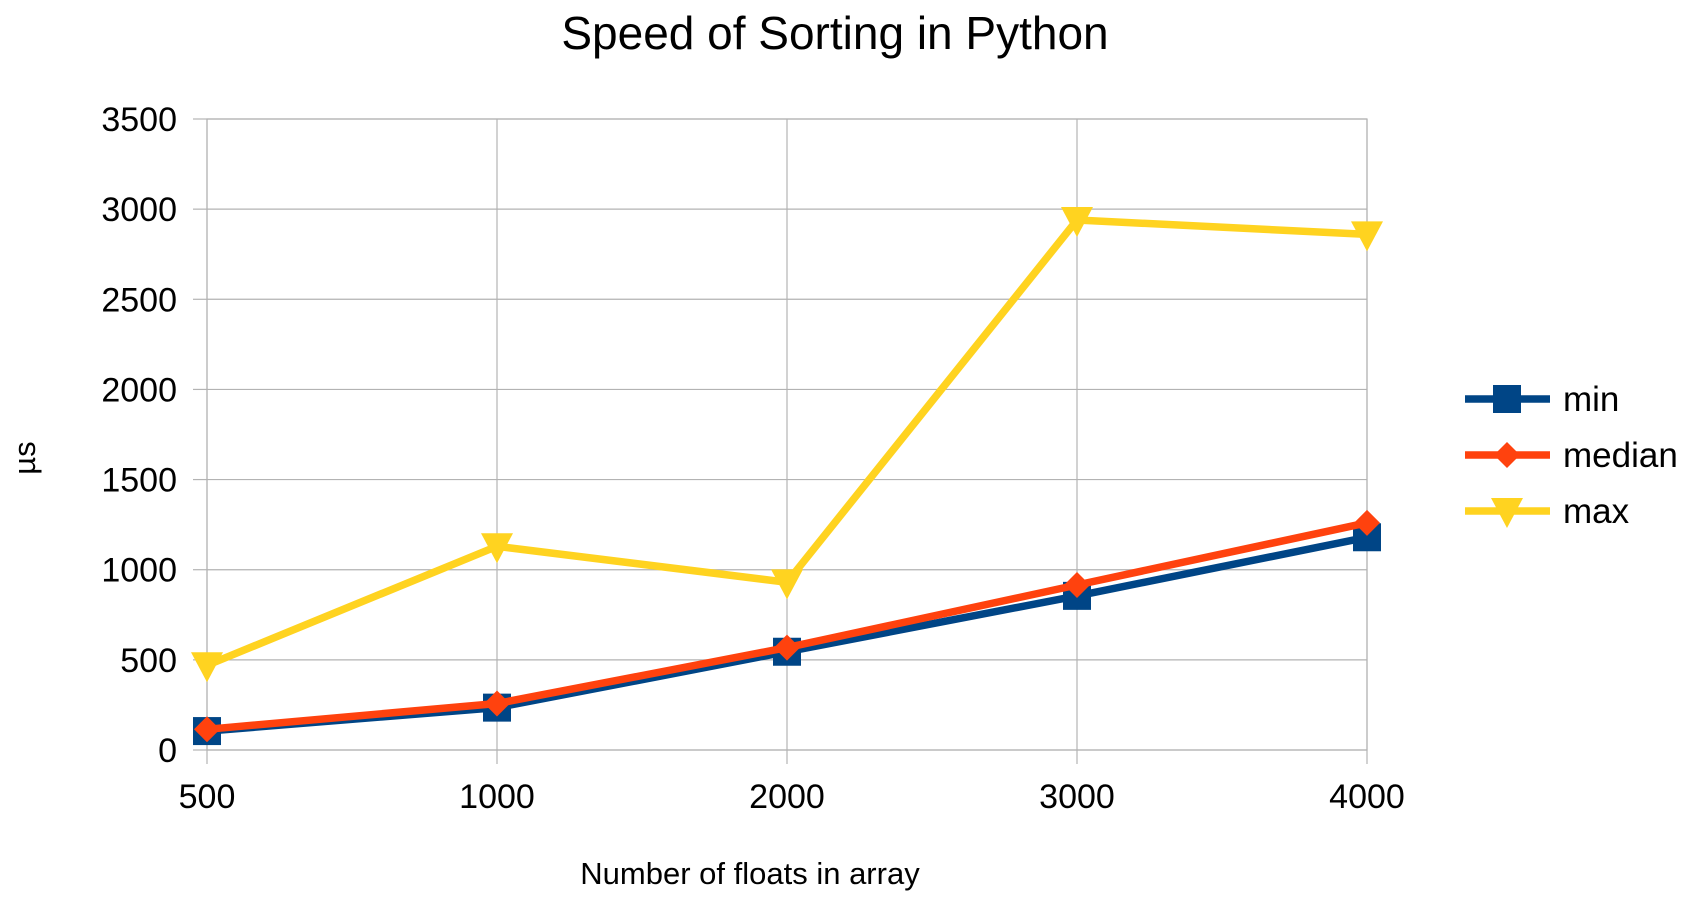 This screenshot has height=908, width=1700. I want to click on y-tick-label: 1500, so click(139, 481).